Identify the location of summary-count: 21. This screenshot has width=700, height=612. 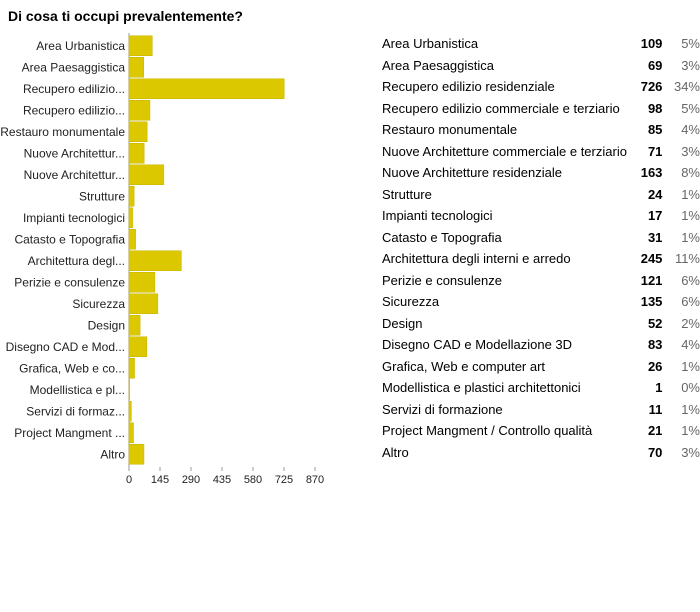
(655, 431).